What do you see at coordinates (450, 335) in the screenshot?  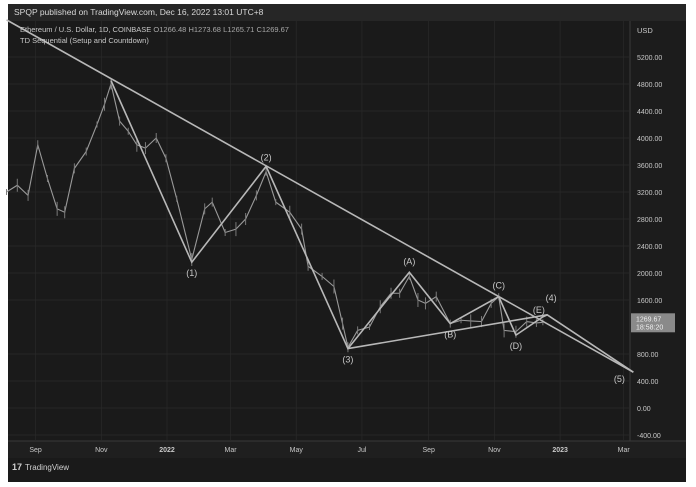 I see `wave-label: (B)` at bounding box center [450, 335].